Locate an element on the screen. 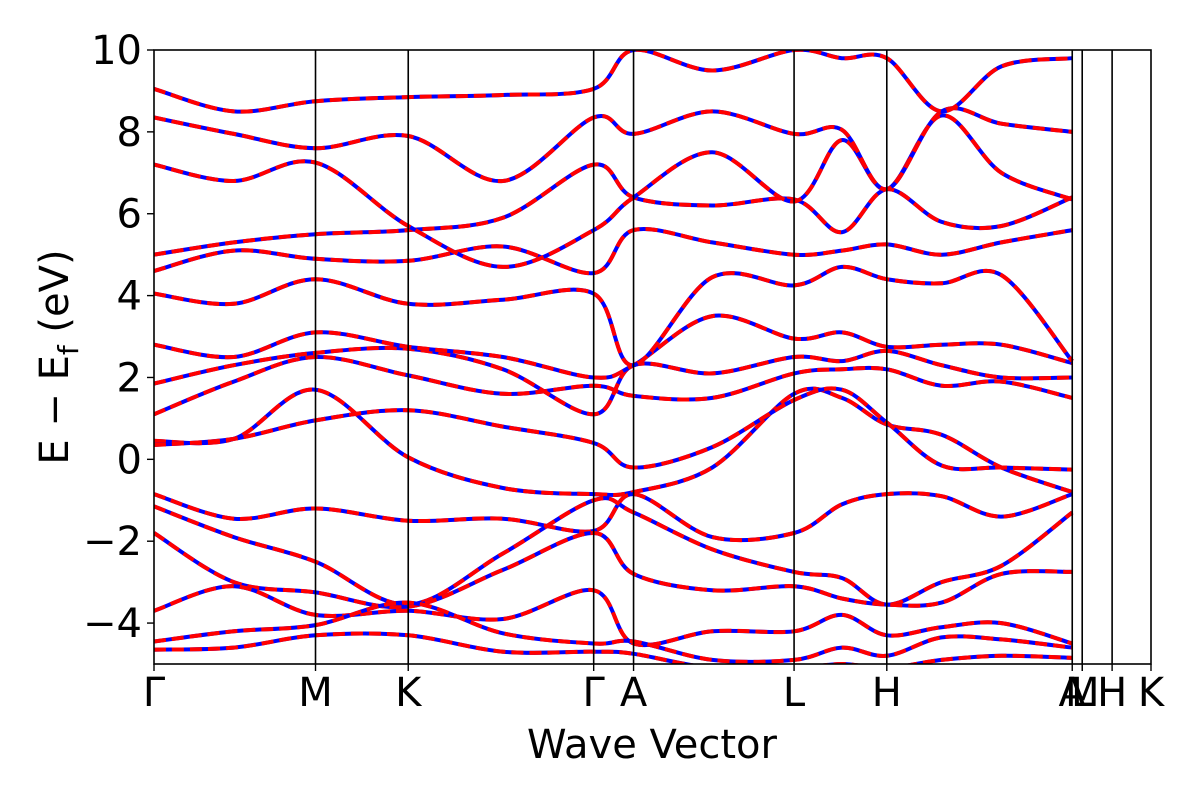 Image resolution: width=1200 pixels, height=800 pixels. y-axis-title-unit: (eV) is located at coordinates (55, 297).